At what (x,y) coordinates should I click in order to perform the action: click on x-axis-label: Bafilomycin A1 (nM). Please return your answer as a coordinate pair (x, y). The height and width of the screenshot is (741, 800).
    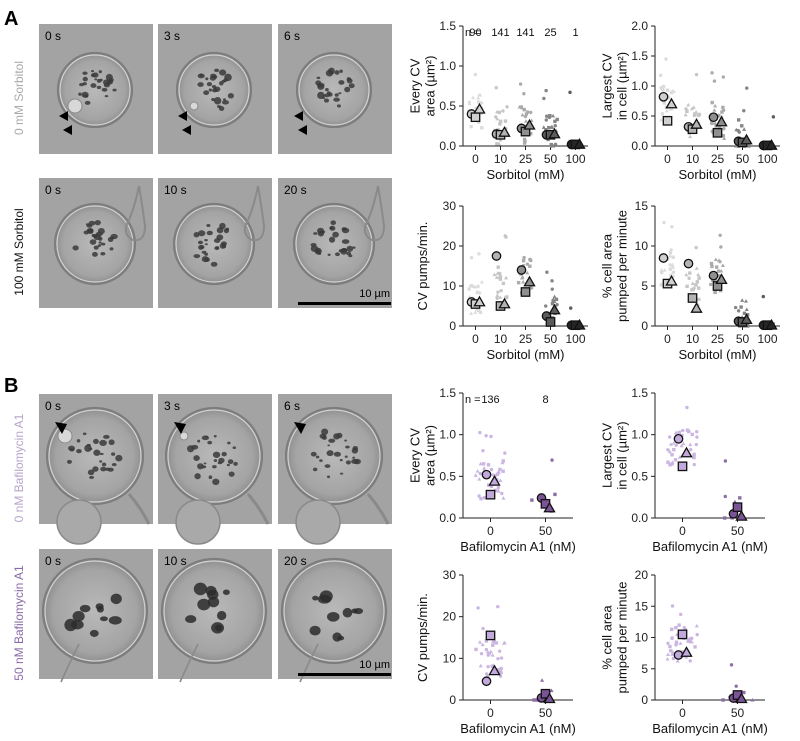
    Looking at the image, I should click on (710, 728).